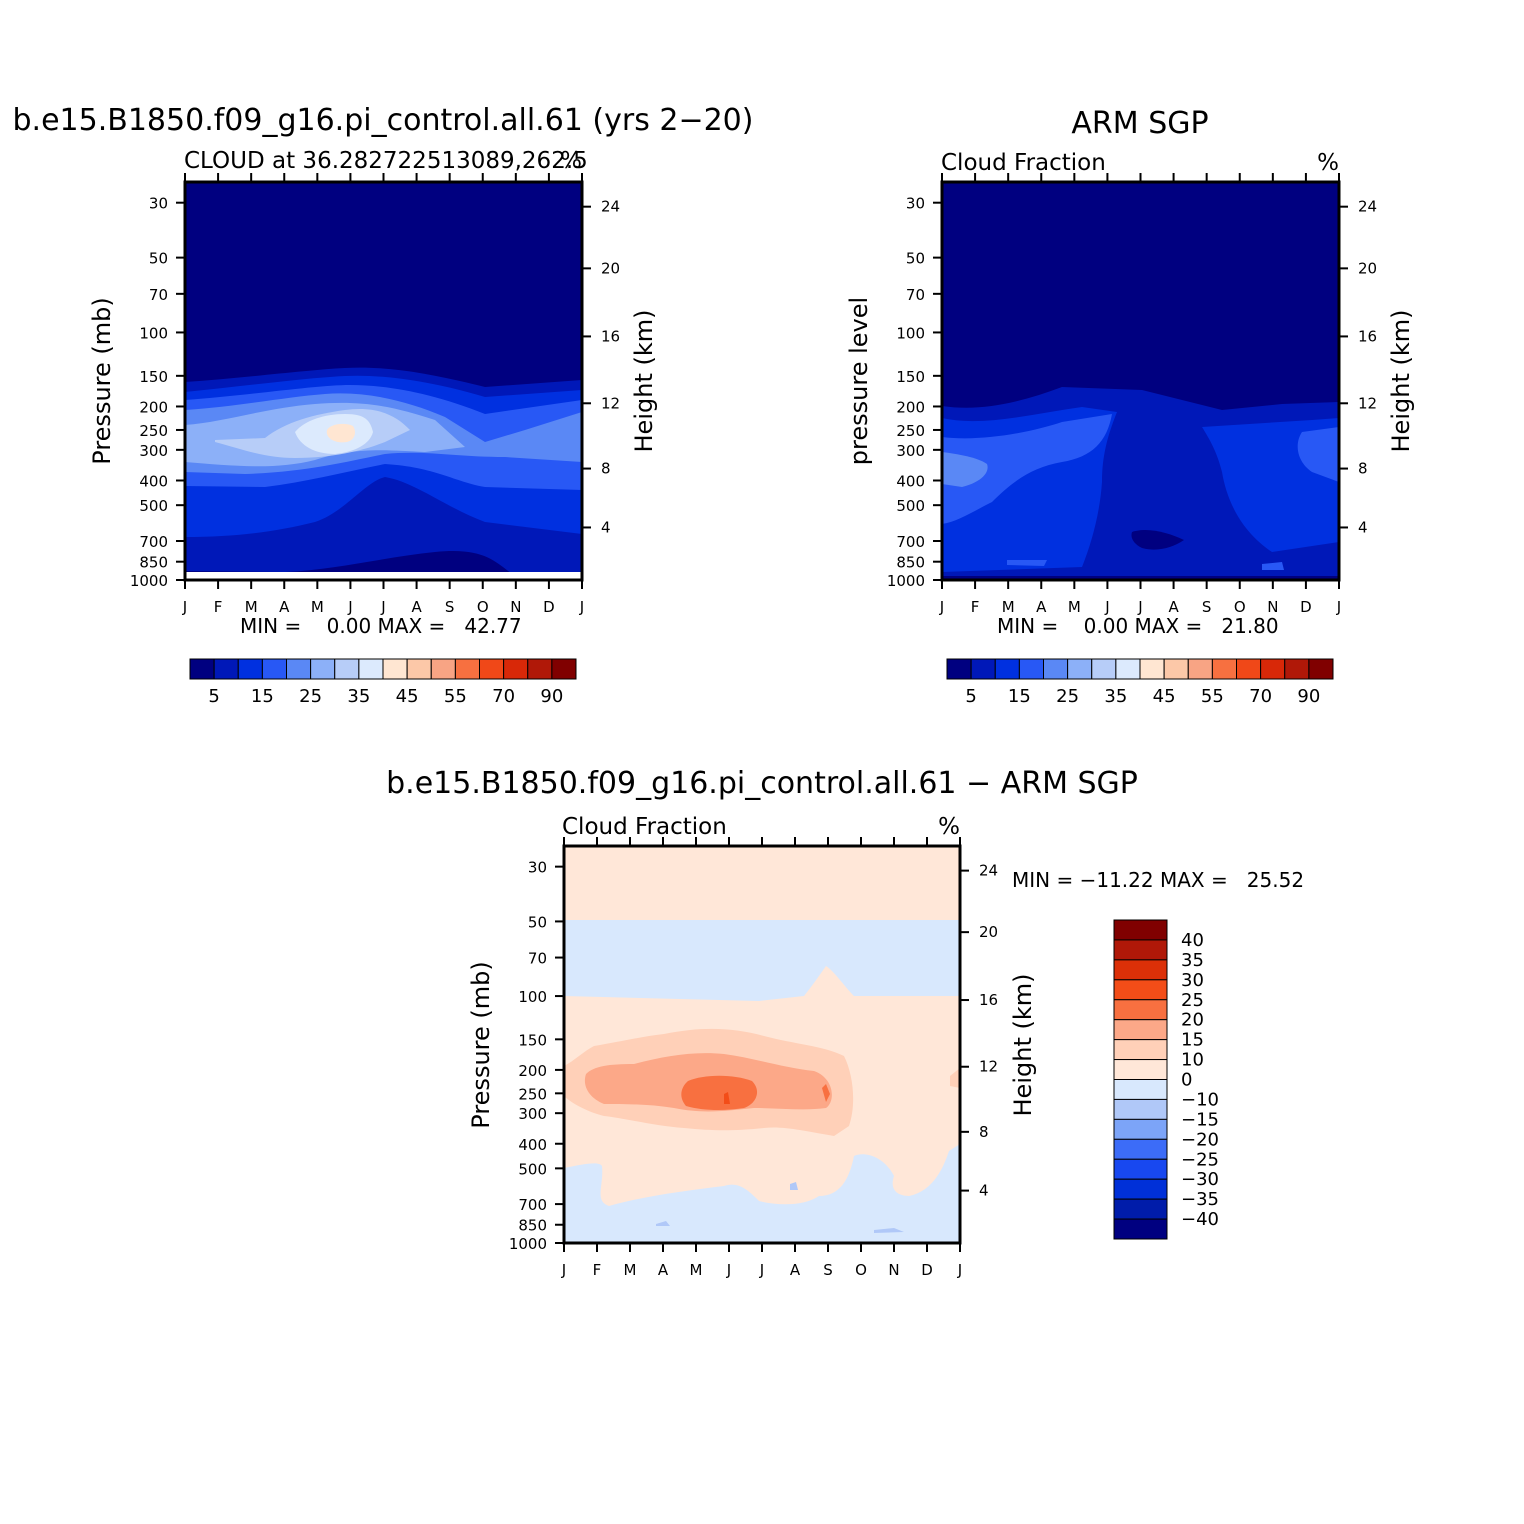 The width and height of the screenshot is (1524, 1524). I want to click on colorbar-label: 55, so click(455, 696).